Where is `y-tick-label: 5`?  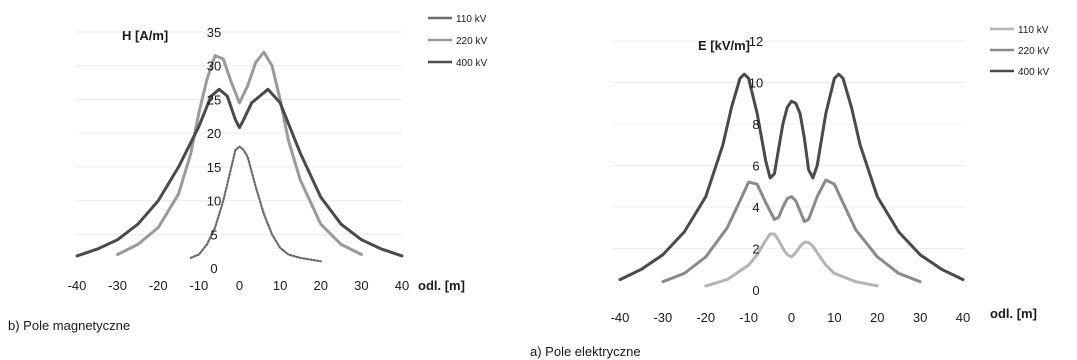 y-tick-label: 5 is located at coordinates (213, 234).